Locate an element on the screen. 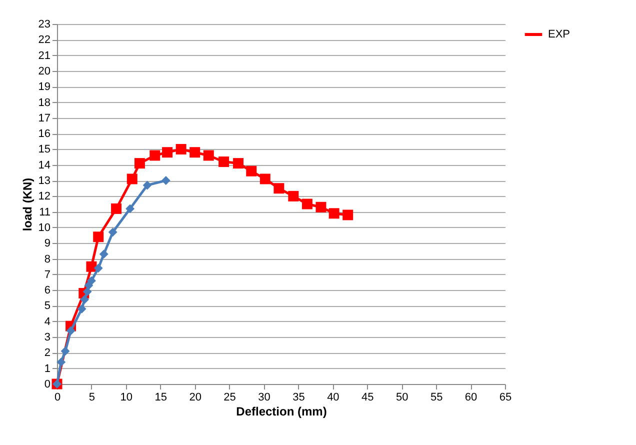  y-tick-label: 15 is located at coordinates (44, 150).